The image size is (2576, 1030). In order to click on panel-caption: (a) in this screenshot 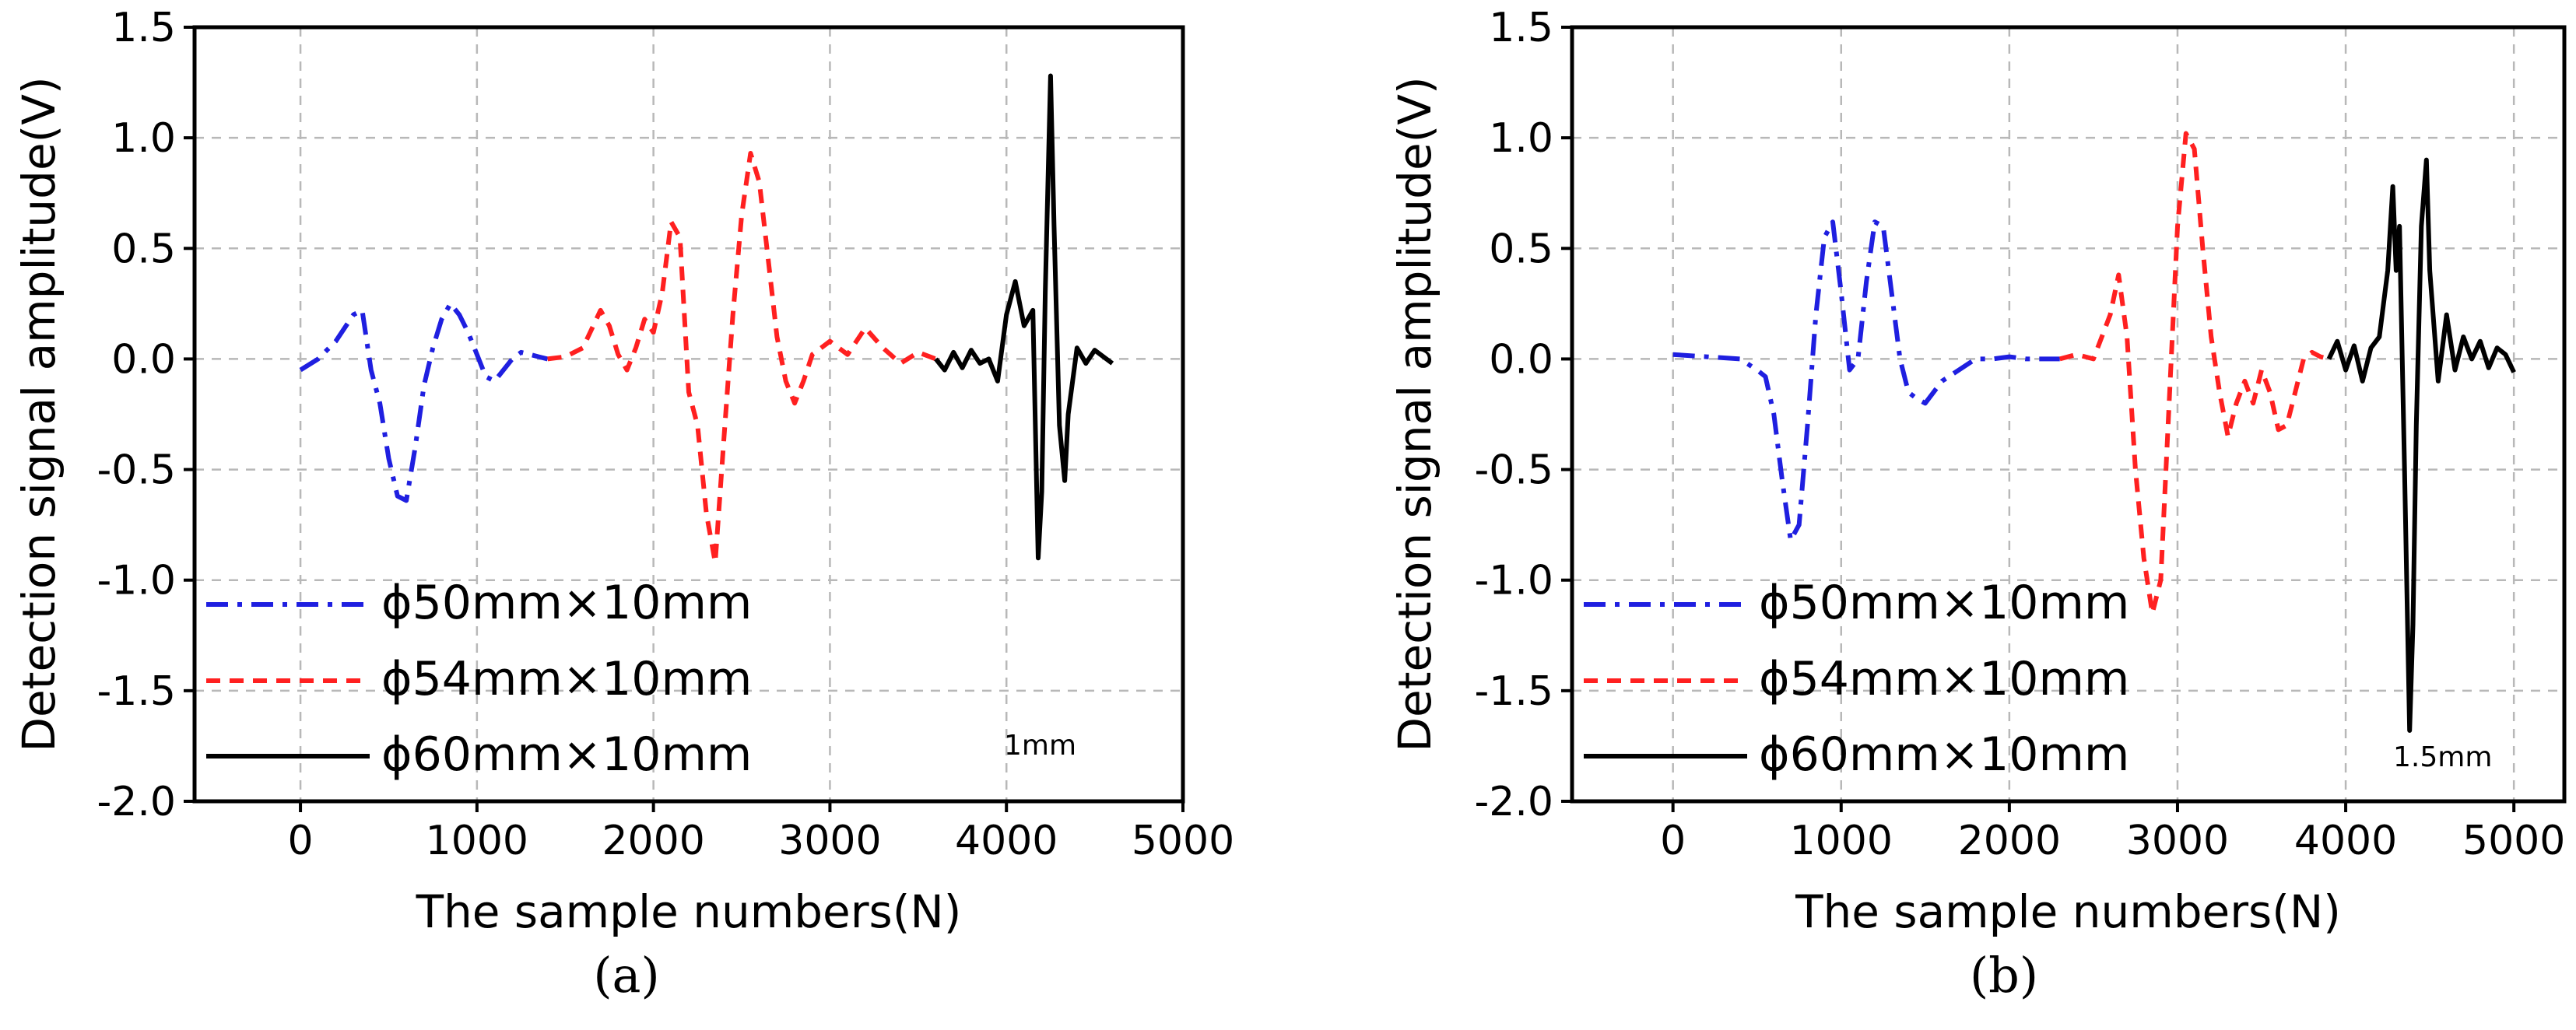, I will do `click(626, 975)`.